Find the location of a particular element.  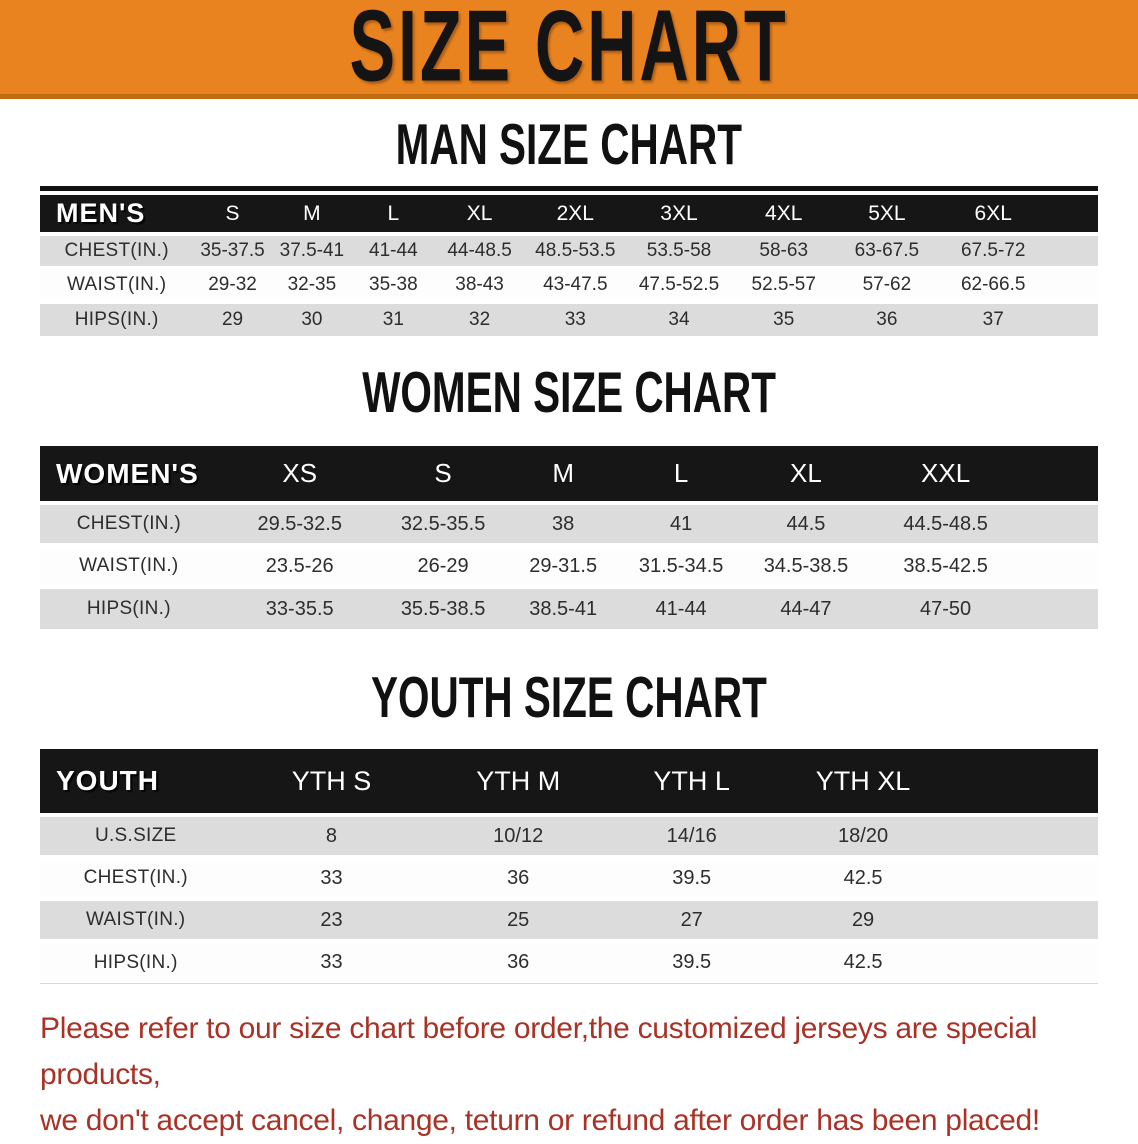

size-value-cell: 37.5-41 is located at coordinates (312, 250).